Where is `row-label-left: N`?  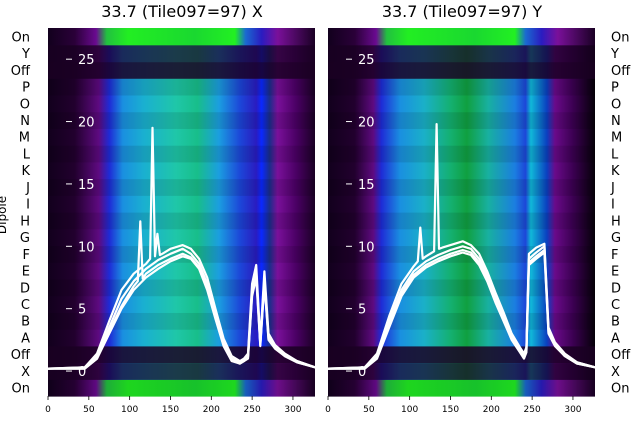 row-label-left: N is located at coordinates (25, 121).